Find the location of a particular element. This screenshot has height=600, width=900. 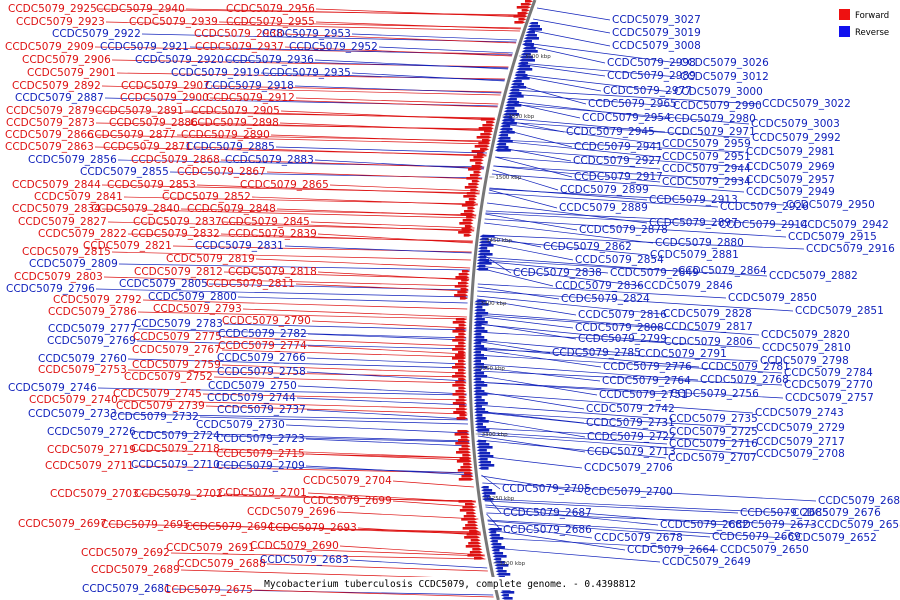

gene-label-right-26: CCDC5079_2957 is located at coordinates (790, 180).